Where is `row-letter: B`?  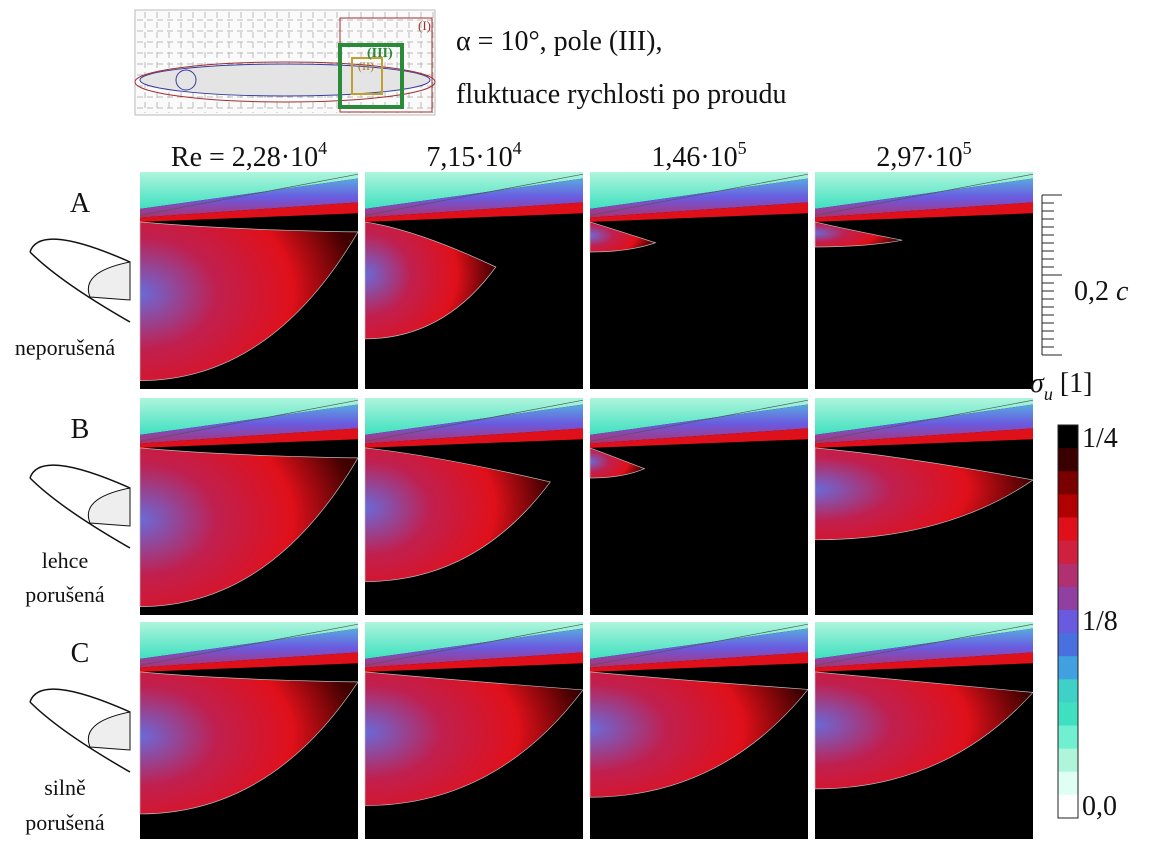
row-letter: B is located at coordinates (80, 429).